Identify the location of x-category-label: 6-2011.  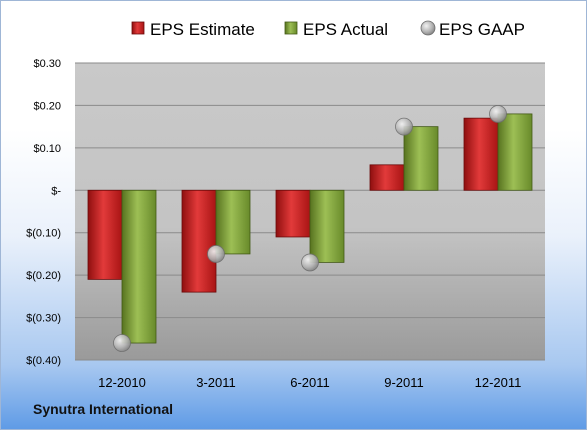
(310, 382).